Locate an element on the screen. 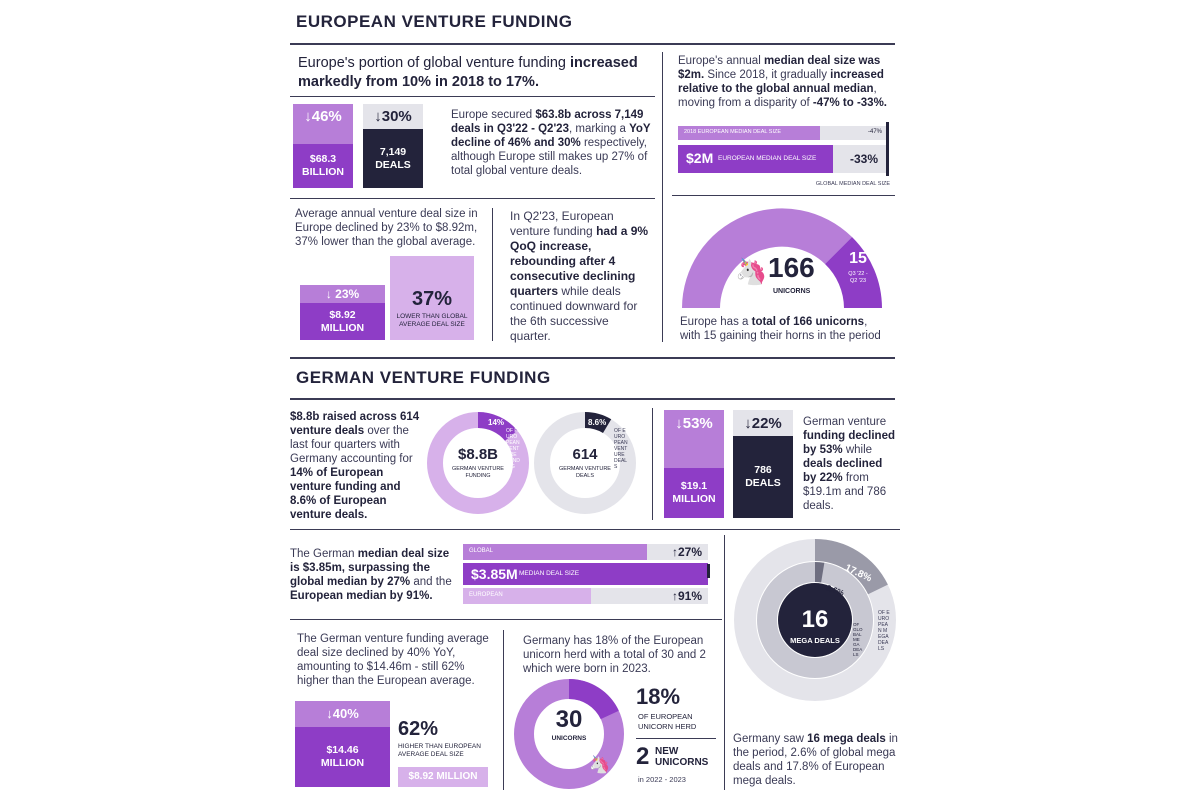 The width and height of the screenshot is (1200, 800). eu-median-bar-2018: 2018 EUROPEAN MEDIAN DEAL SIZE -47% is located at coordinates (783, 133).